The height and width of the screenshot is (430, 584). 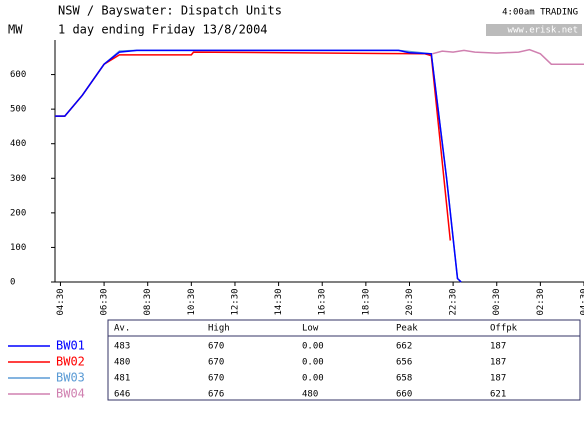 What do you see at coordinates (216, 395) in the screenshot?
I see `table-cell: 676` at bounding box center [216, 395].